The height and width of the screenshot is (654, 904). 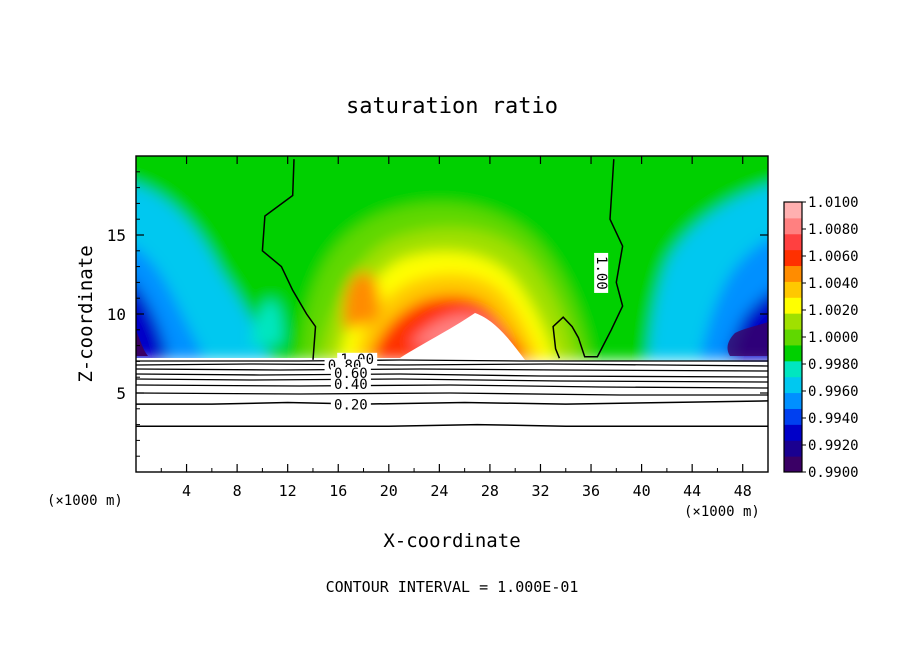 I want to click on x-tick-label: 24, so click(x=439, y=491).